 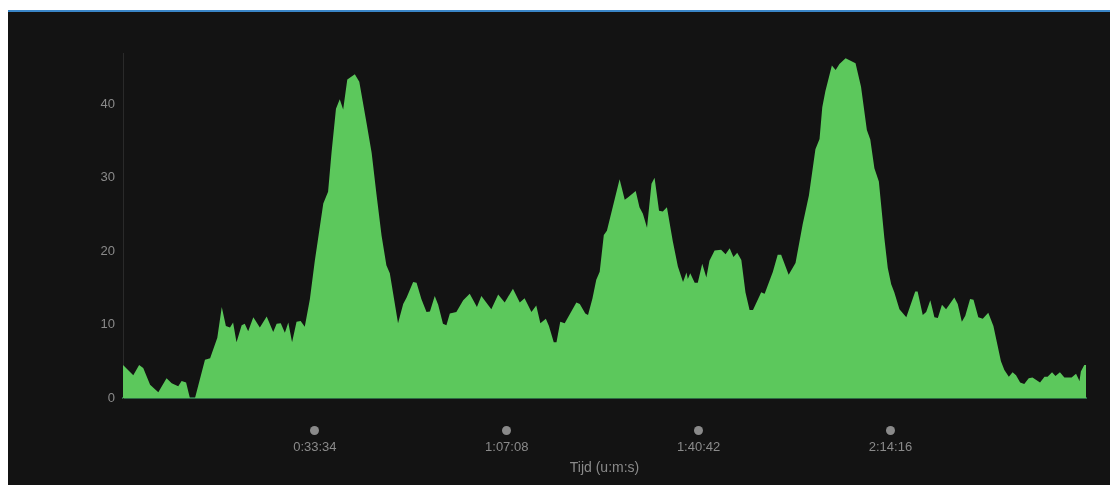 What do you see at coordinates (107, 177) in the screenshot?
I see `y-tick-label: 30` at bounding box center [107, 177].